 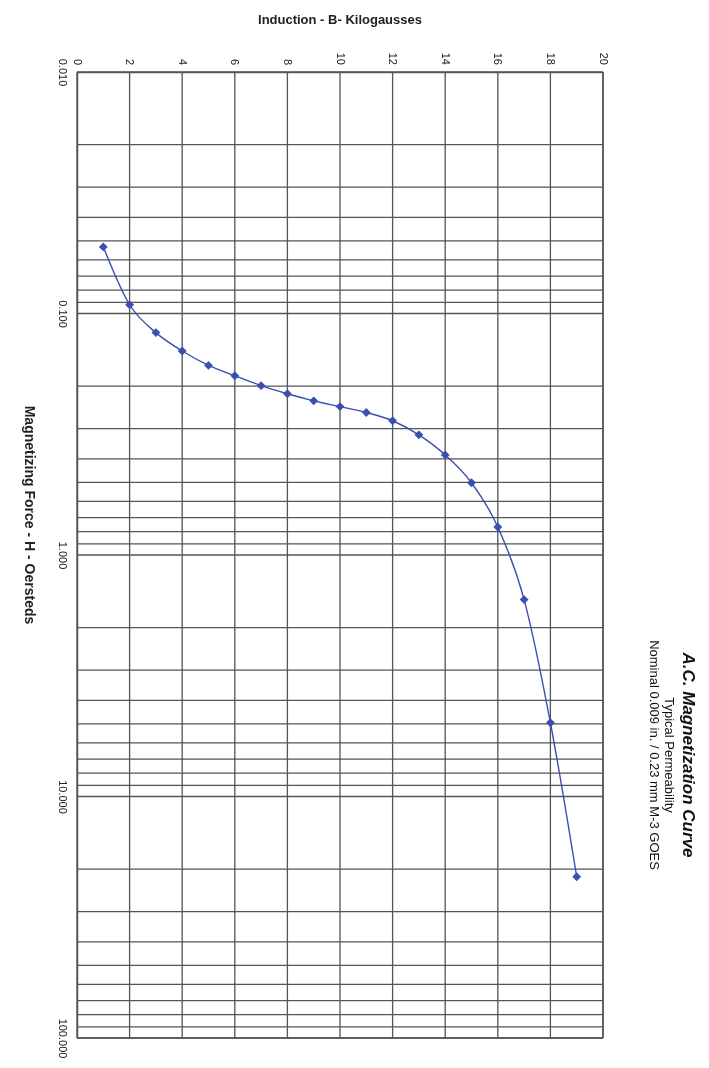 I want to click on y-axis-title: Magnetizing Force - H - Oersteds, so click(x=30, y=515).